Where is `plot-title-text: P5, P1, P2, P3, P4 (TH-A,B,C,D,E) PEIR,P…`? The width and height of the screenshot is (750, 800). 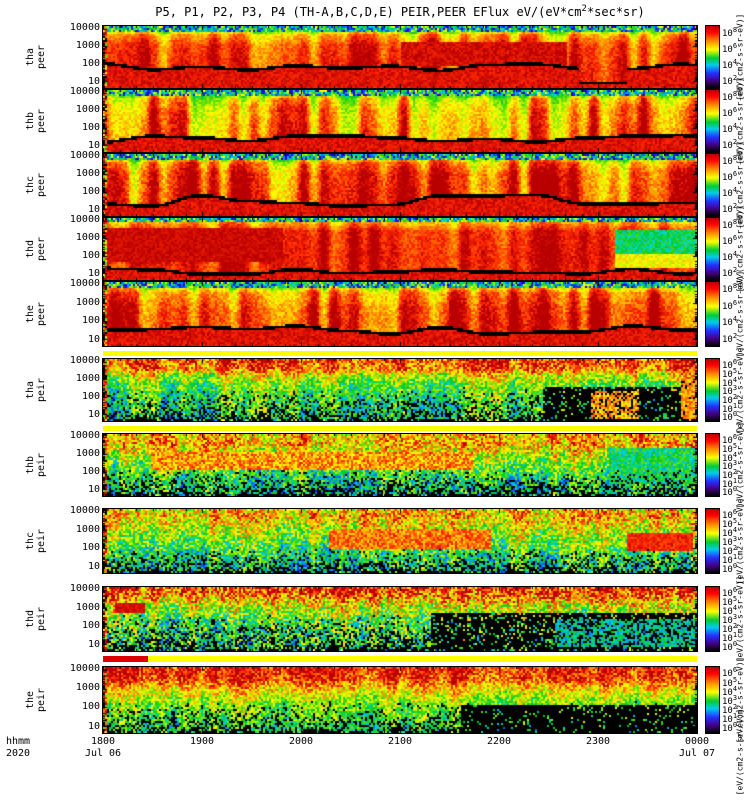 plot-title-text: P5, P1, P2, P3, P4 (TH-A,B,C,D,E) PEIR,P… is located at coordinates (368, 12).